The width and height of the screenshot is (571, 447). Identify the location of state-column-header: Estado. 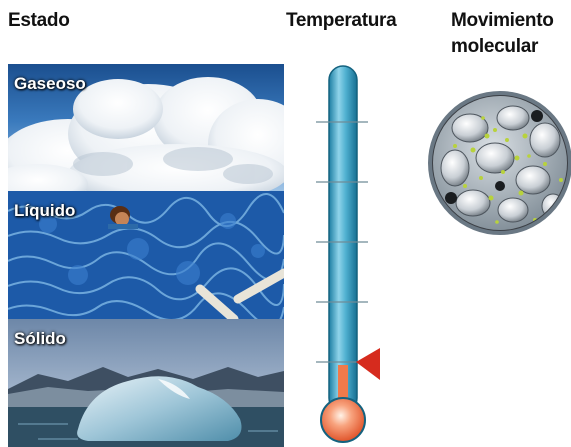
(39, 20).